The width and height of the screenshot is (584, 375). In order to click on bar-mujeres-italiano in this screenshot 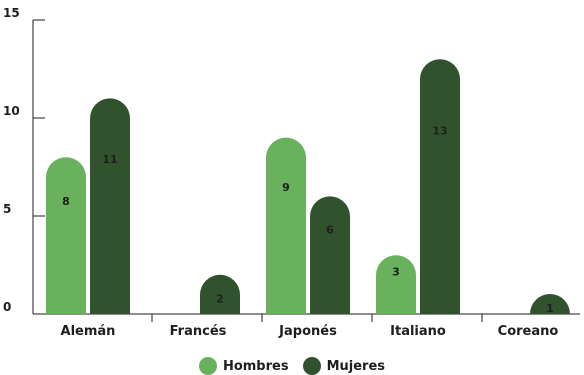, I will do `click(440, 186)`.